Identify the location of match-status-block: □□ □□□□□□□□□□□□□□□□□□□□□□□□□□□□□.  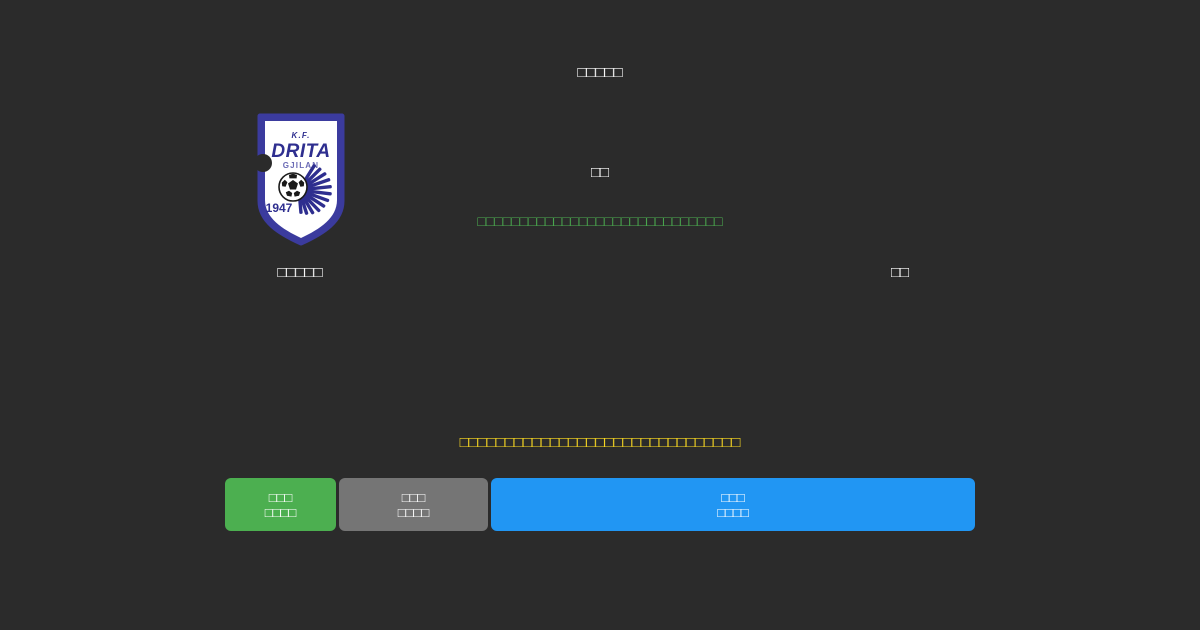
(600, 197).